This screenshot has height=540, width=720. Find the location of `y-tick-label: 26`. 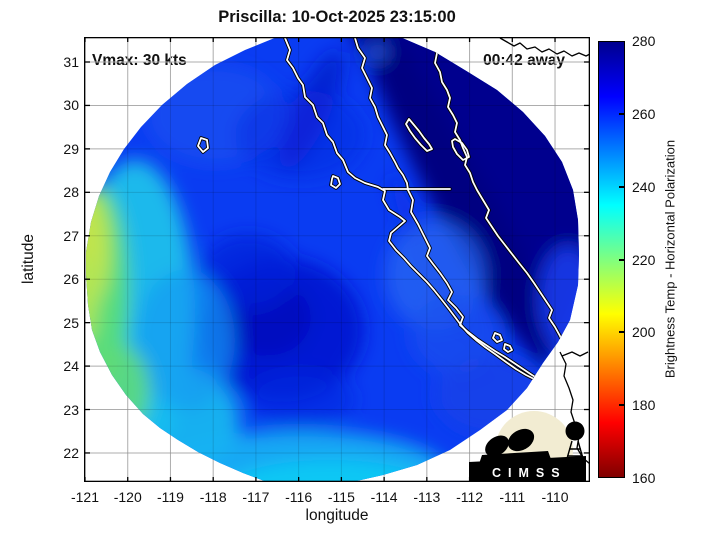

y-tick-label: 26 is located at coordinates (71, 279).